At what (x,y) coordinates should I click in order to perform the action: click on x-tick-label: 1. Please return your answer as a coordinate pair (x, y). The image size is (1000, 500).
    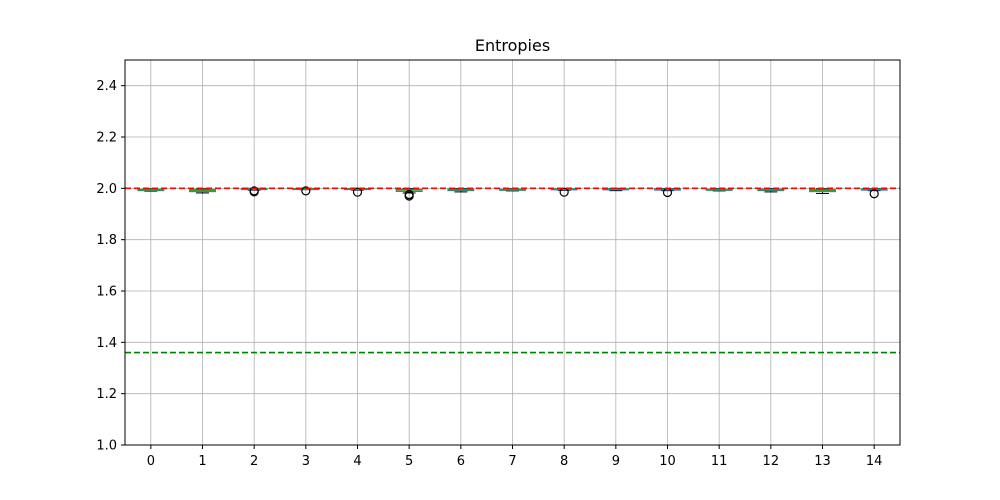
    Looking at the image, I should click on (202, 461).